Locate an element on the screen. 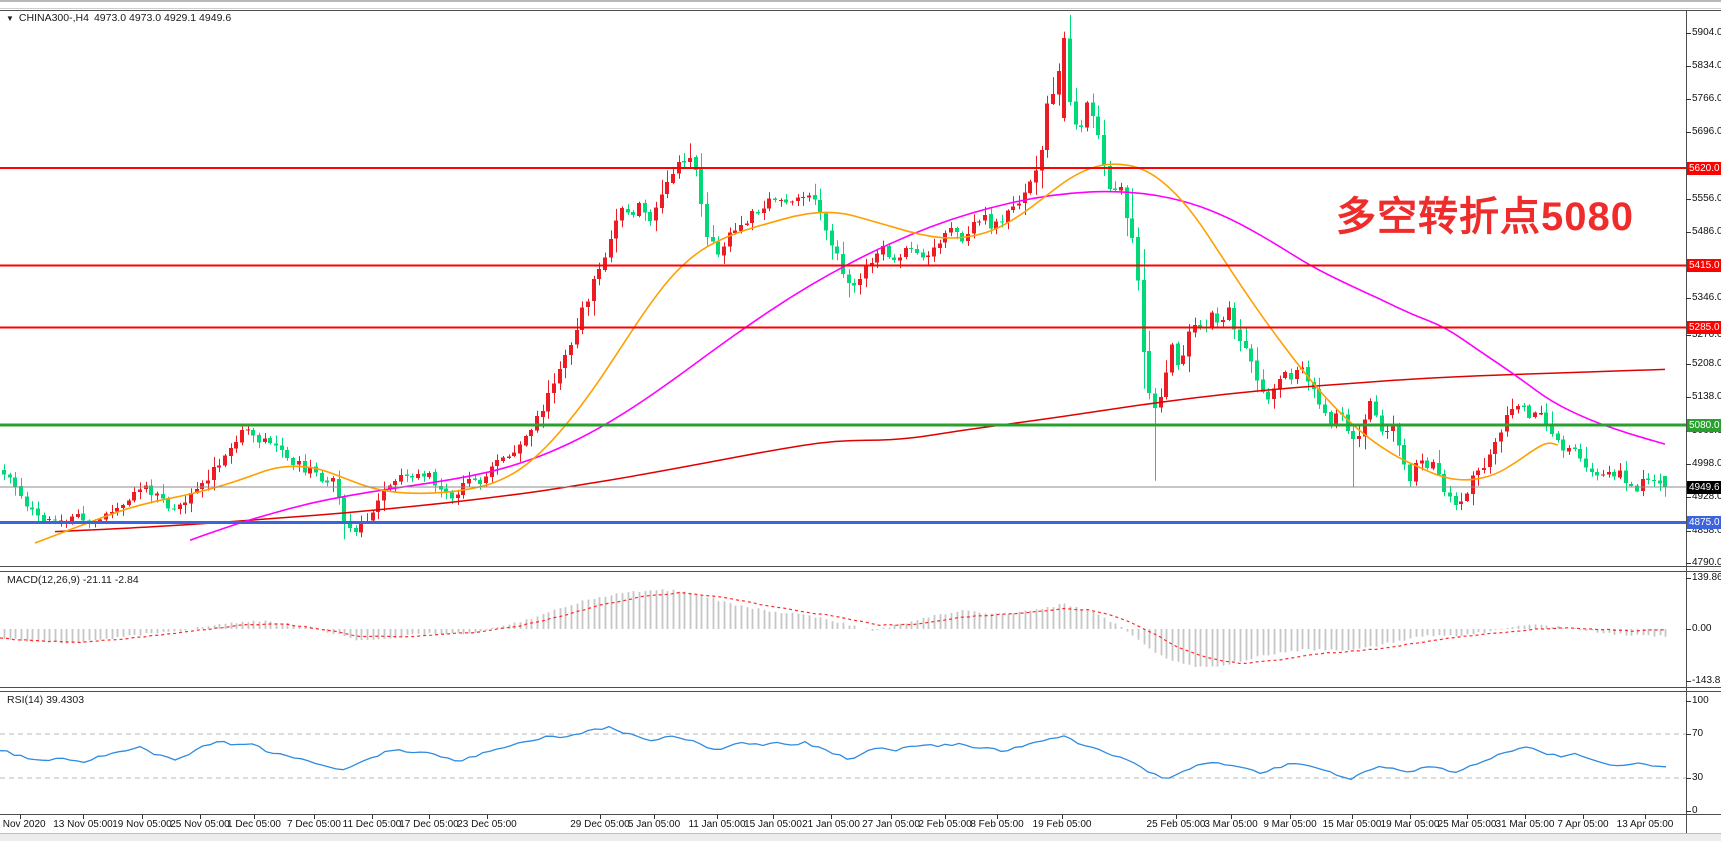 This screenshot has height=841, width=1721. date-axis-label: 27 Jan 05:00 is located at coordinates (891, 824).